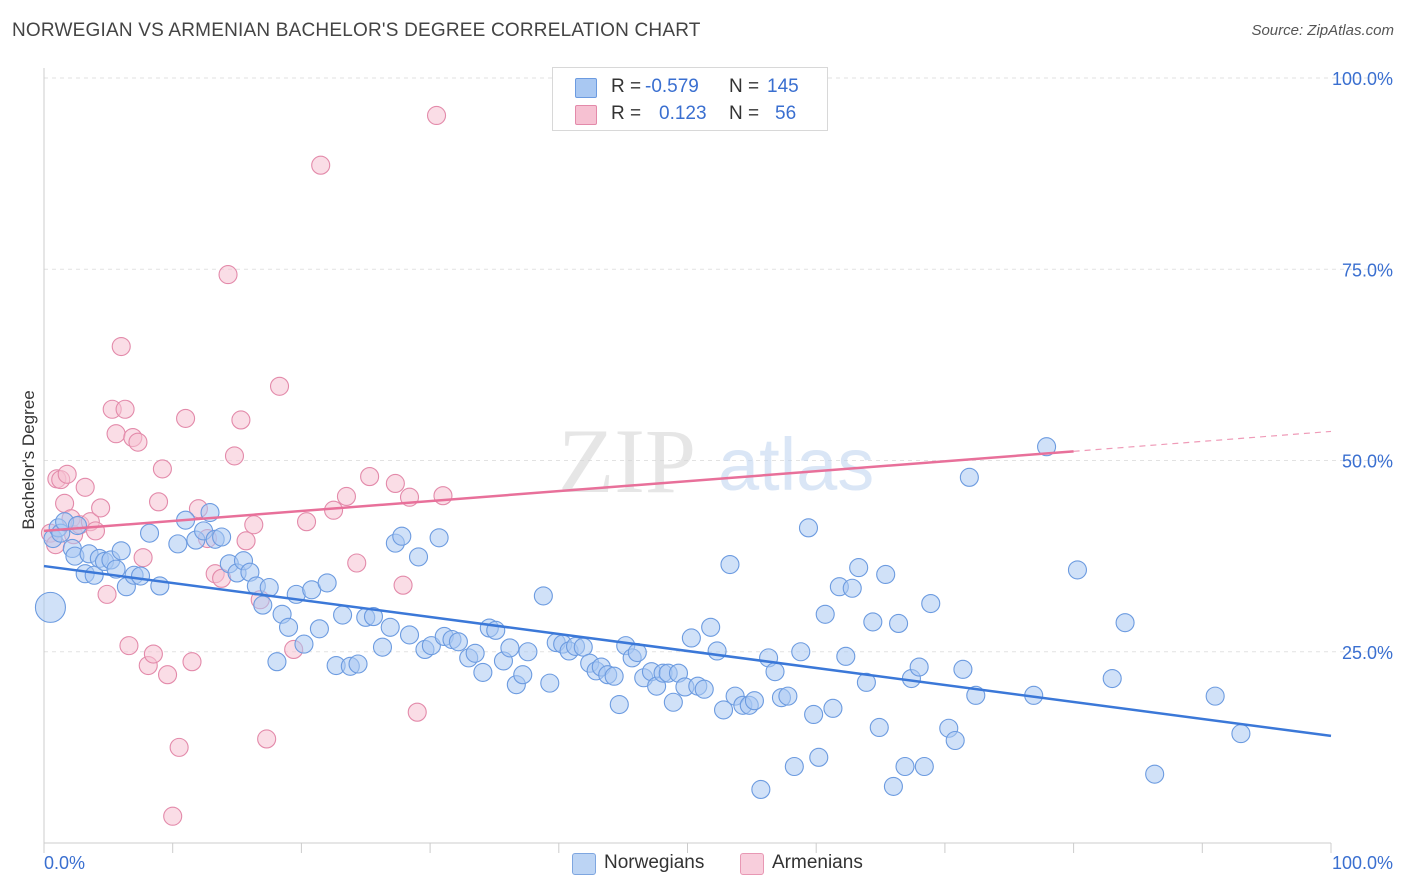 This screenshot has height=892, width=1406. What do you see at coordinates (1322, 30) in the screenshot?
I see `source-credit: Source: ZipAtlas.com` at bounding box center [1322, 30].